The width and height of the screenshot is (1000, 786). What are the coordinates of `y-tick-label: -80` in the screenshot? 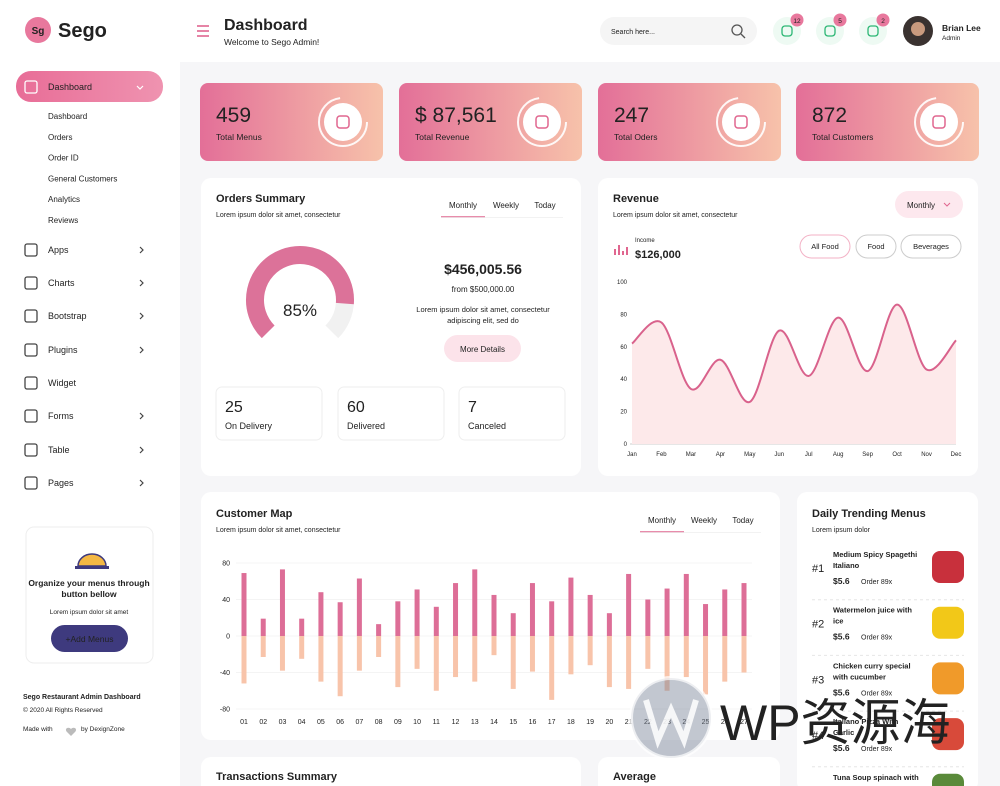 It's located at (225, 710).